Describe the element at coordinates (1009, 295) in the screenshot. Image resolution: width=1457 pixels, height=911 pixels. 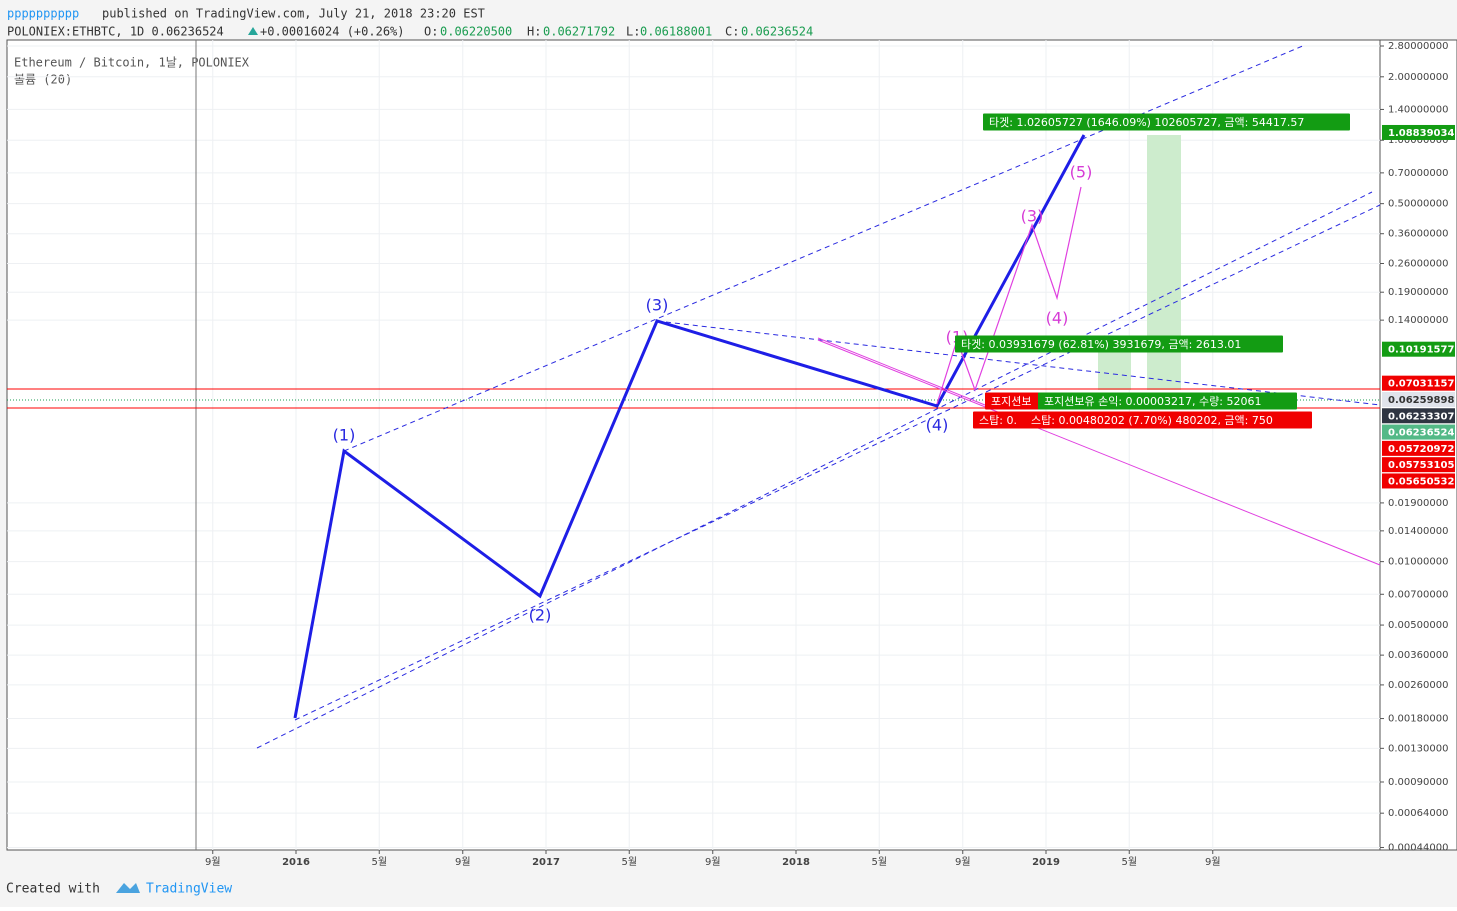
I see `subwave-path` at that location.